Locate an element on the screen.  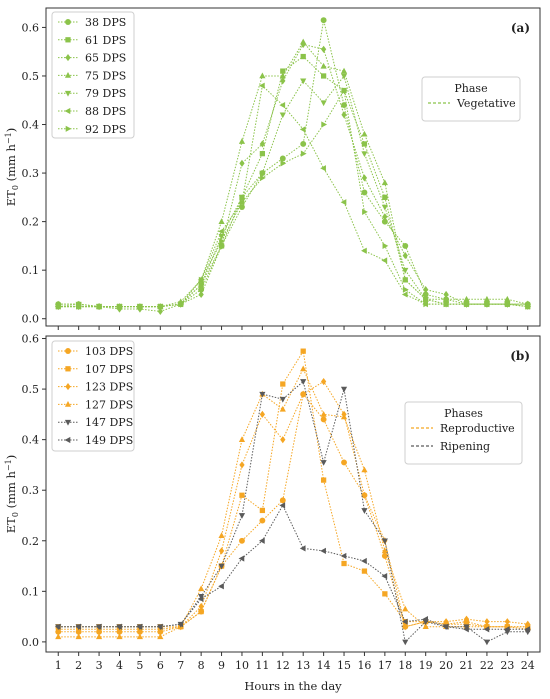
x-tick-label: 23 is located at coordinates (507, 665).